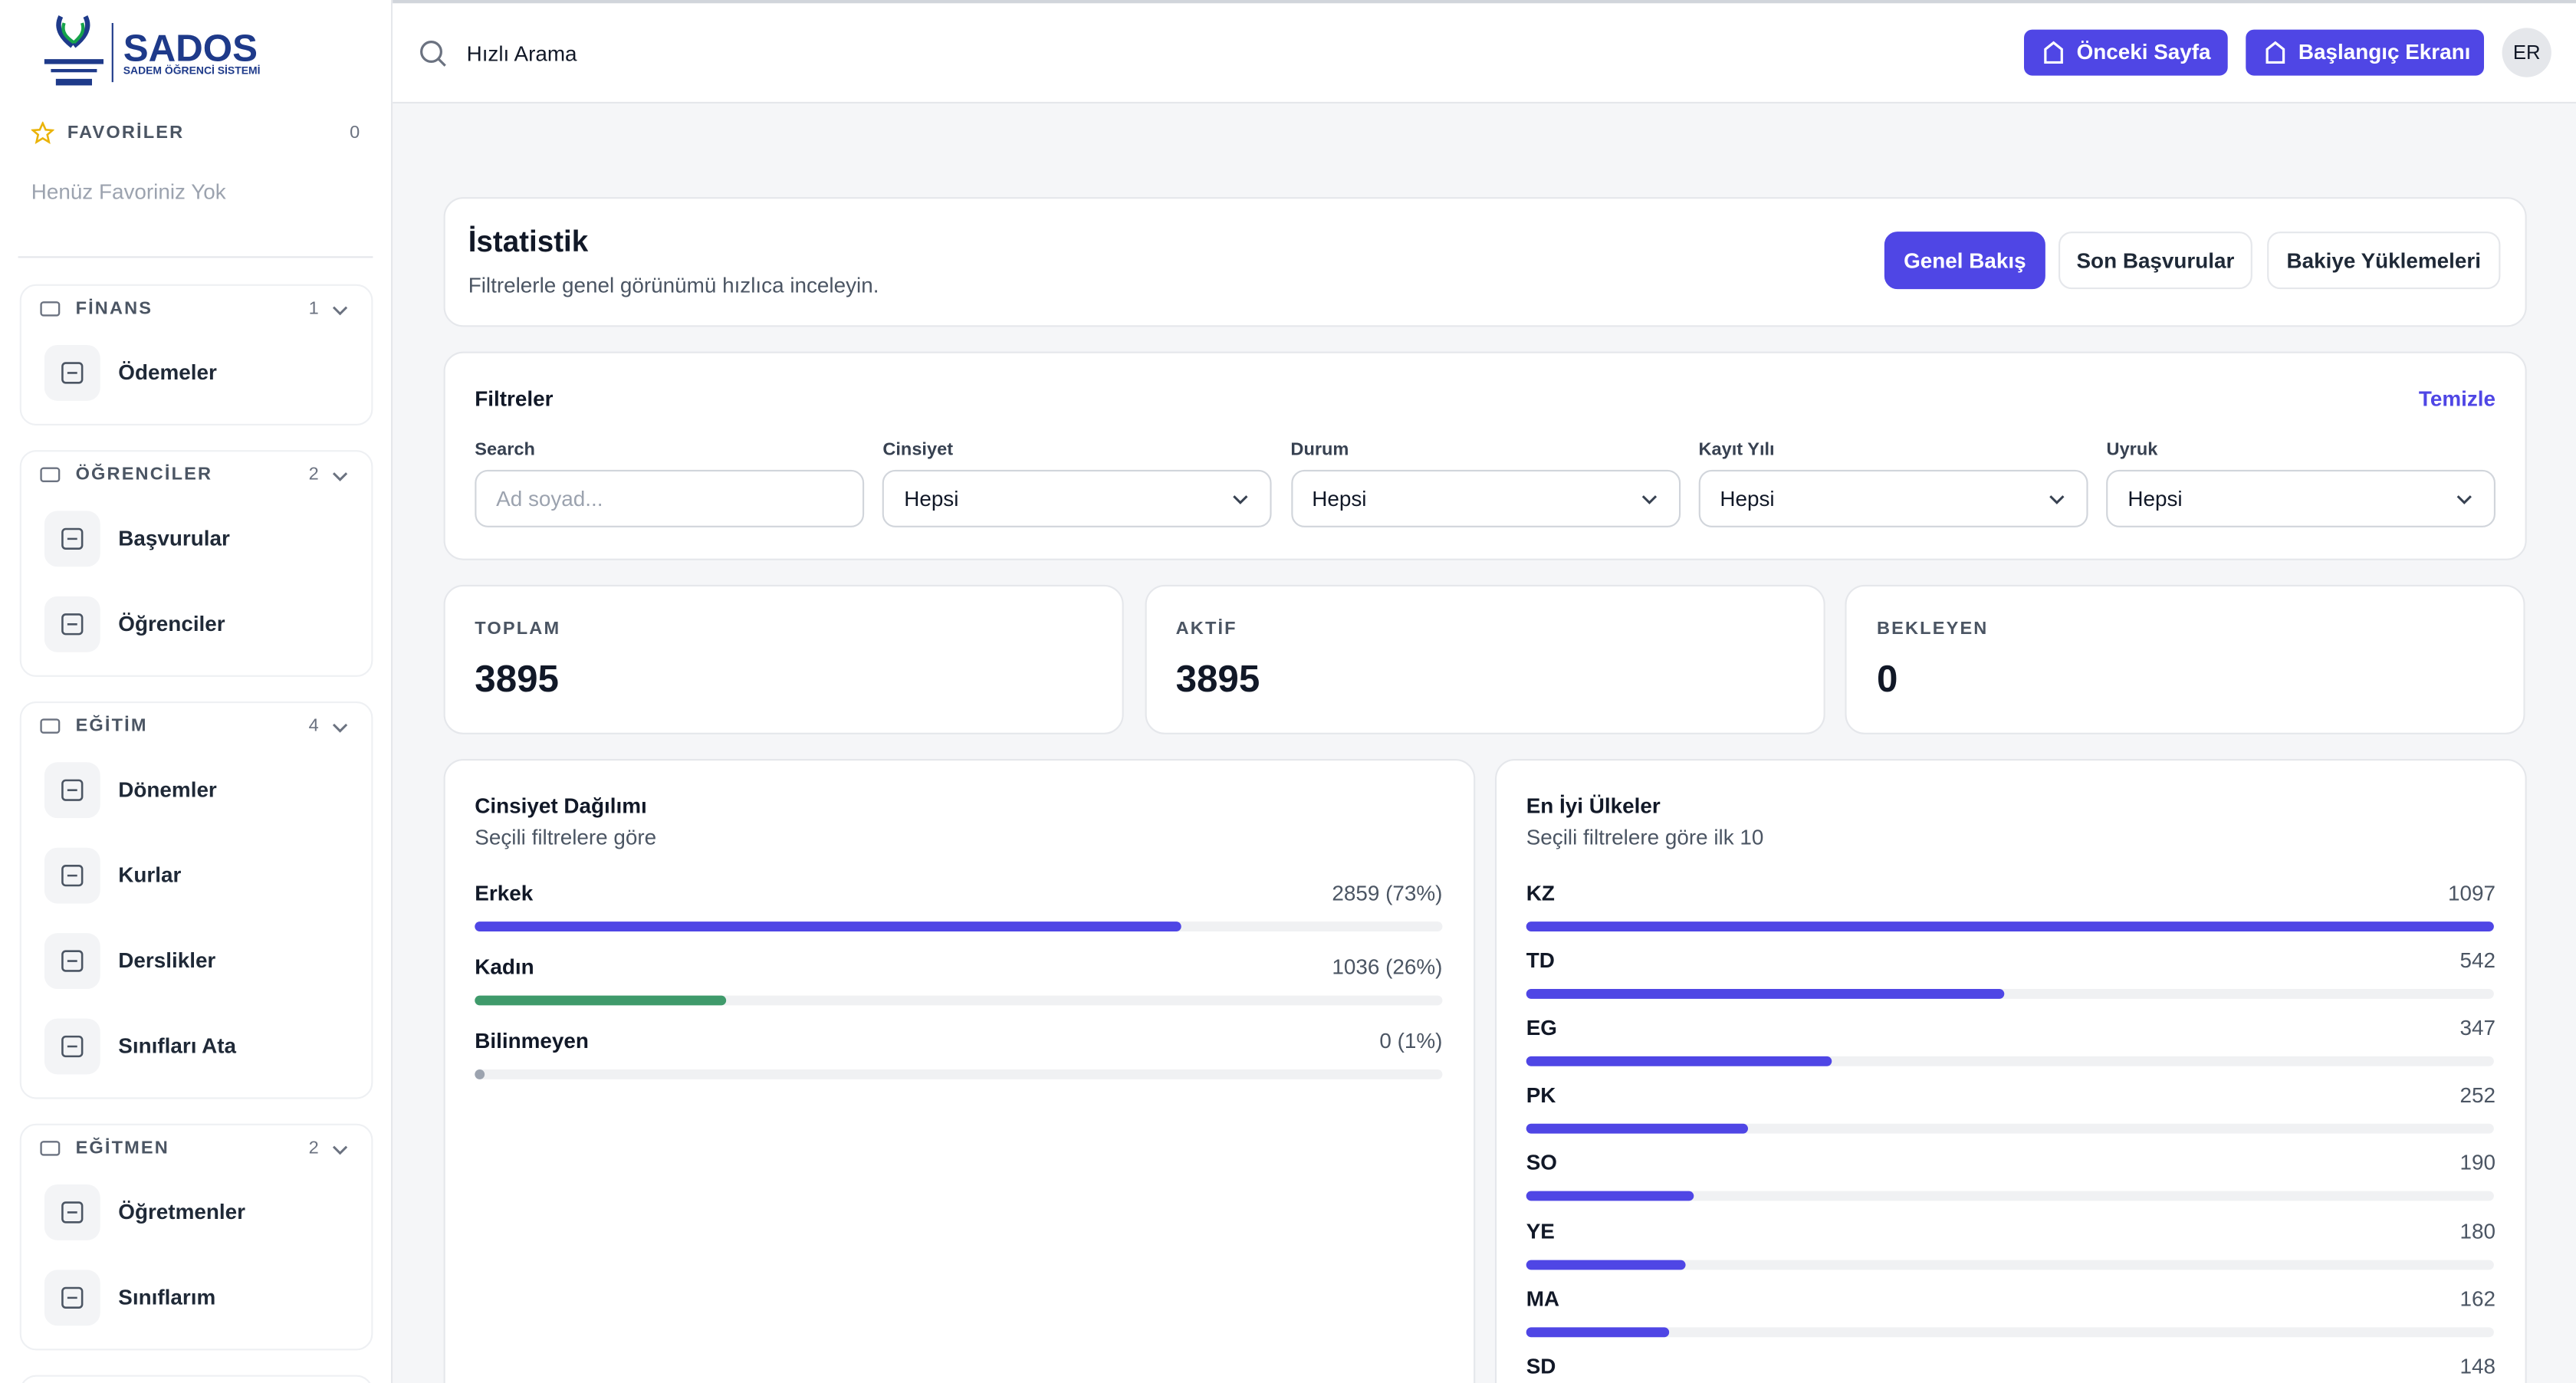 This screenshot has width=2576, height=1383. I want to click on sidebar-item: Sınıfları Ata, so click(177, 1045).